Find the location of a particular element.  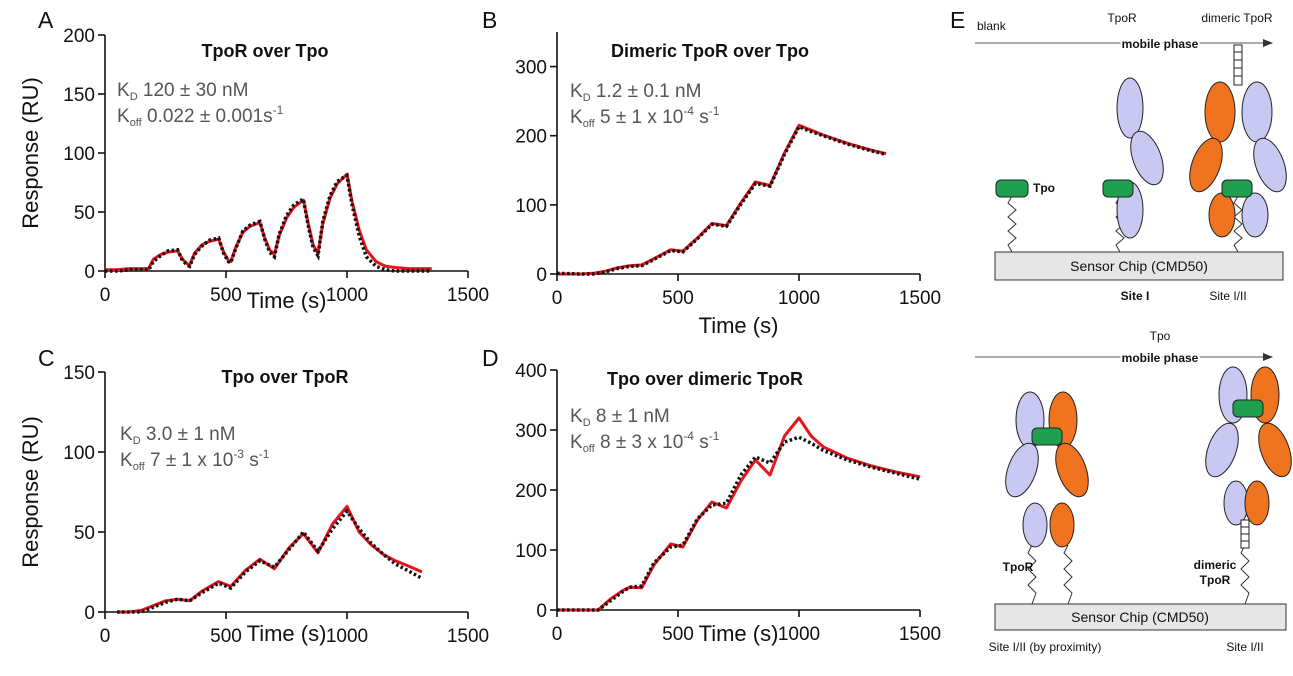

label: Sensor Chip (CMD50) is located at coordinates (1140, 617).